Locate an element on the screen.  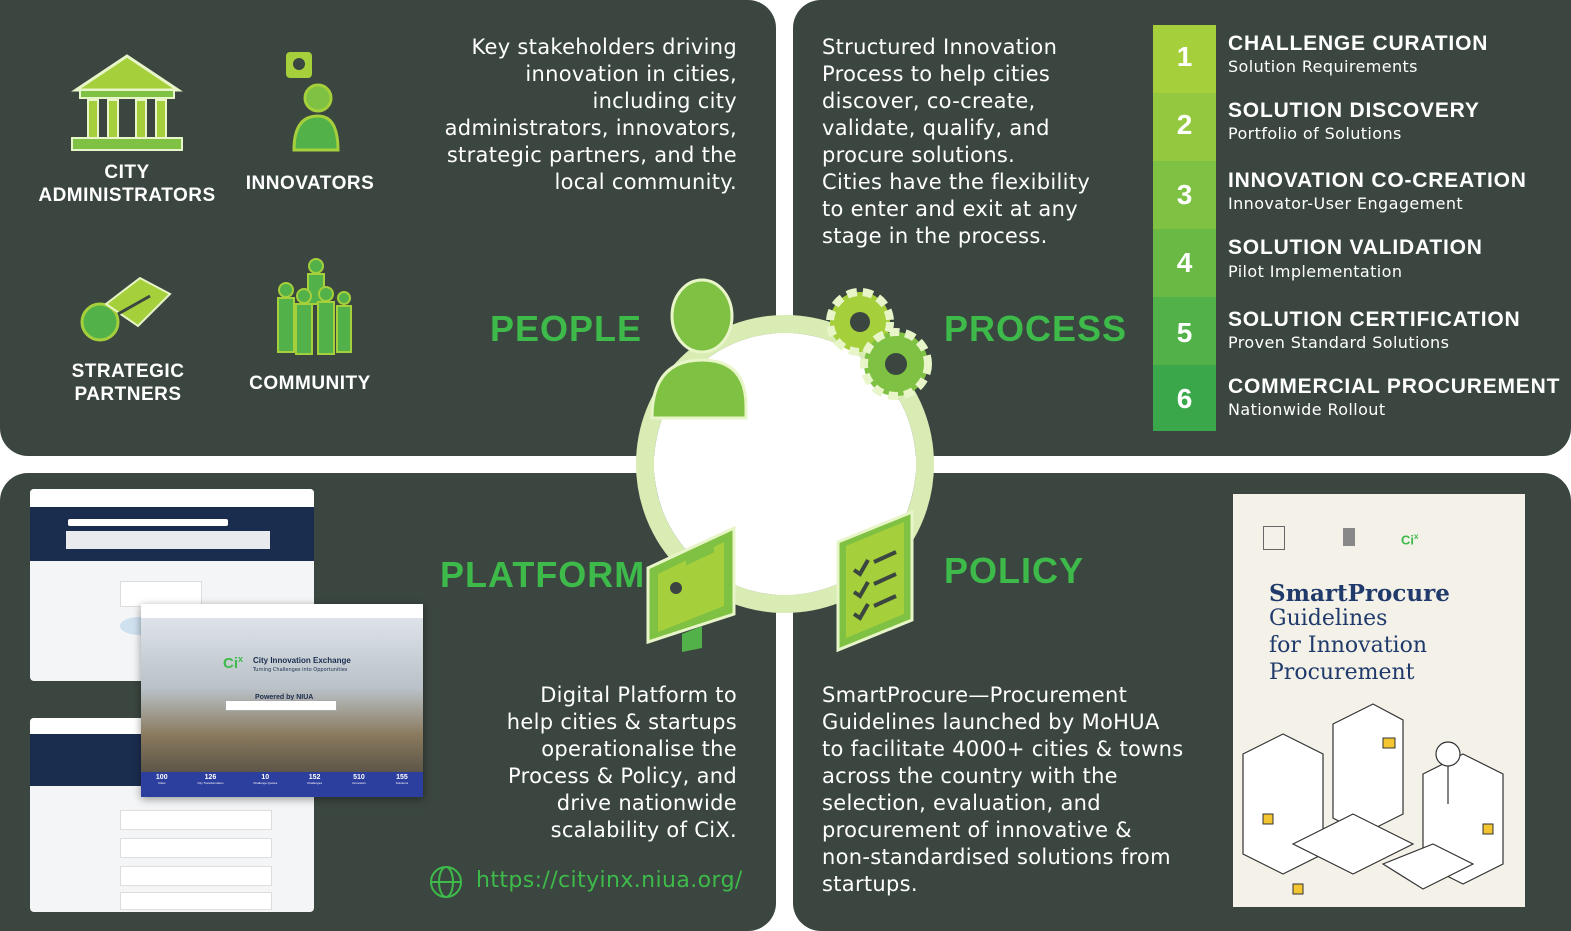
process-title: PROCESS is located at coordinates (1036, 328).